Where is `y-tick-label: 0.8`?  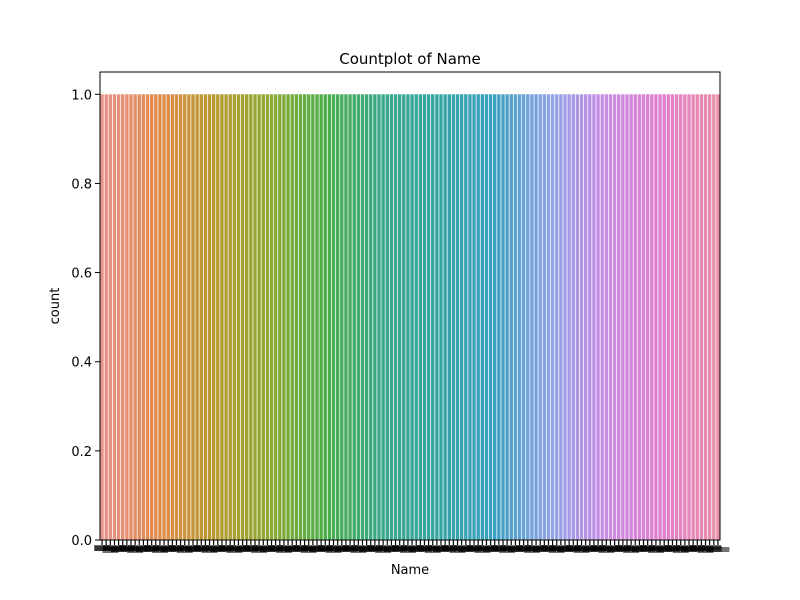 y-tick-label: 0.8 is located at coordinates (81, 184).